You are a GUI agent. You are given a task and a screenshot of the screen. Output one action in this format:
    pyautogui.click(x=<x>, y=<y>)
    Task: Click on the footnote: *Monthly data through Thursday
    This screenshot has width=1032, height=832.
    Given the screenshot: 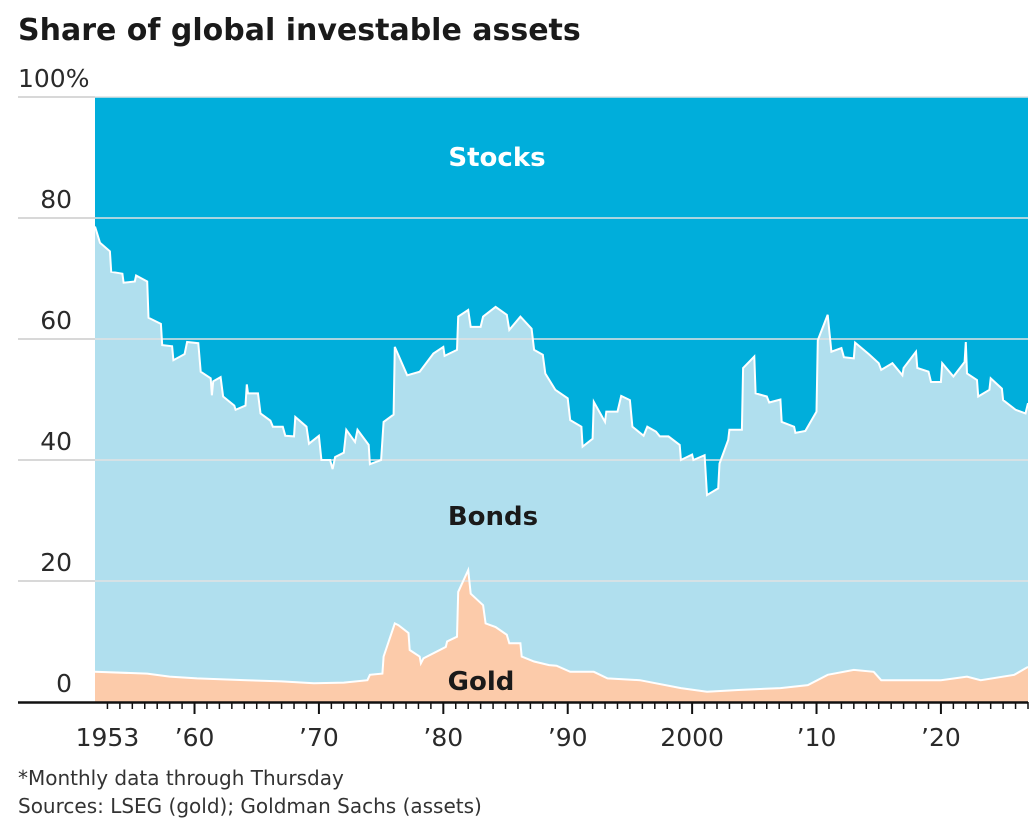 What is the action you would take?
    pyautogui.click(x=181, y=778)
    